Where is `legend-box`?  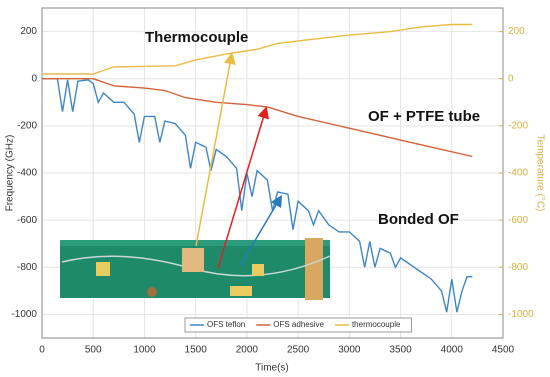 legend-box is located at coordinates (298, 325).